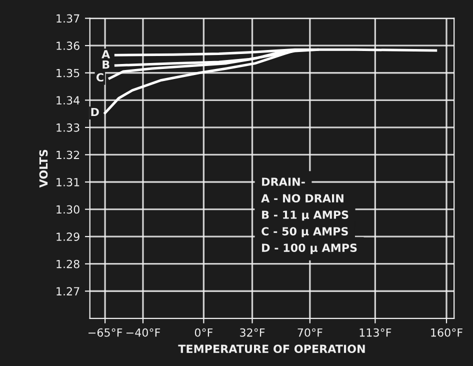  Describe the element at coordinates (203, 332) in the screenshot. I see `x-tick-label: 0°F` at that location.